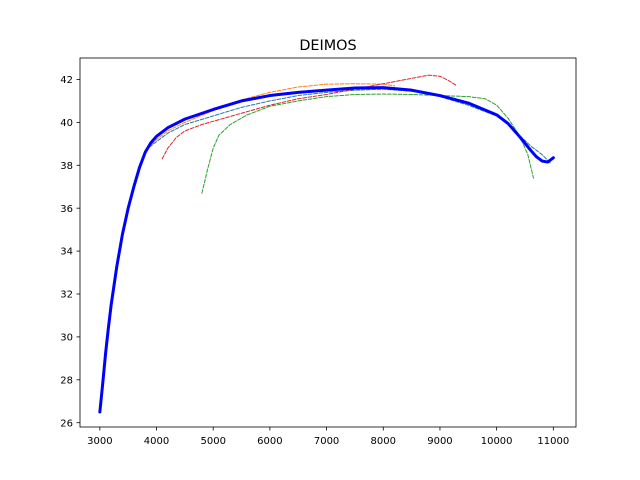 The width and height of the screenshot is (640, 480). I want to click on x-tick-label: 5000, so click(212, 441).